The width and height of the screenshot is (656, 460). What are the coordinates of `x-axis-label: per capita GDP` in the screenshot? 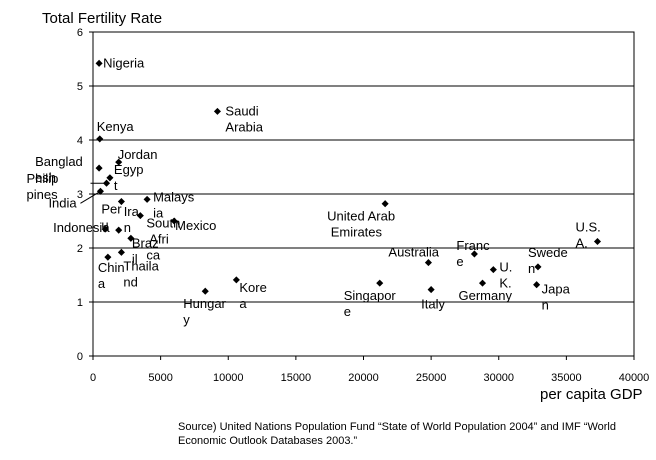 It's located at (591, 394).